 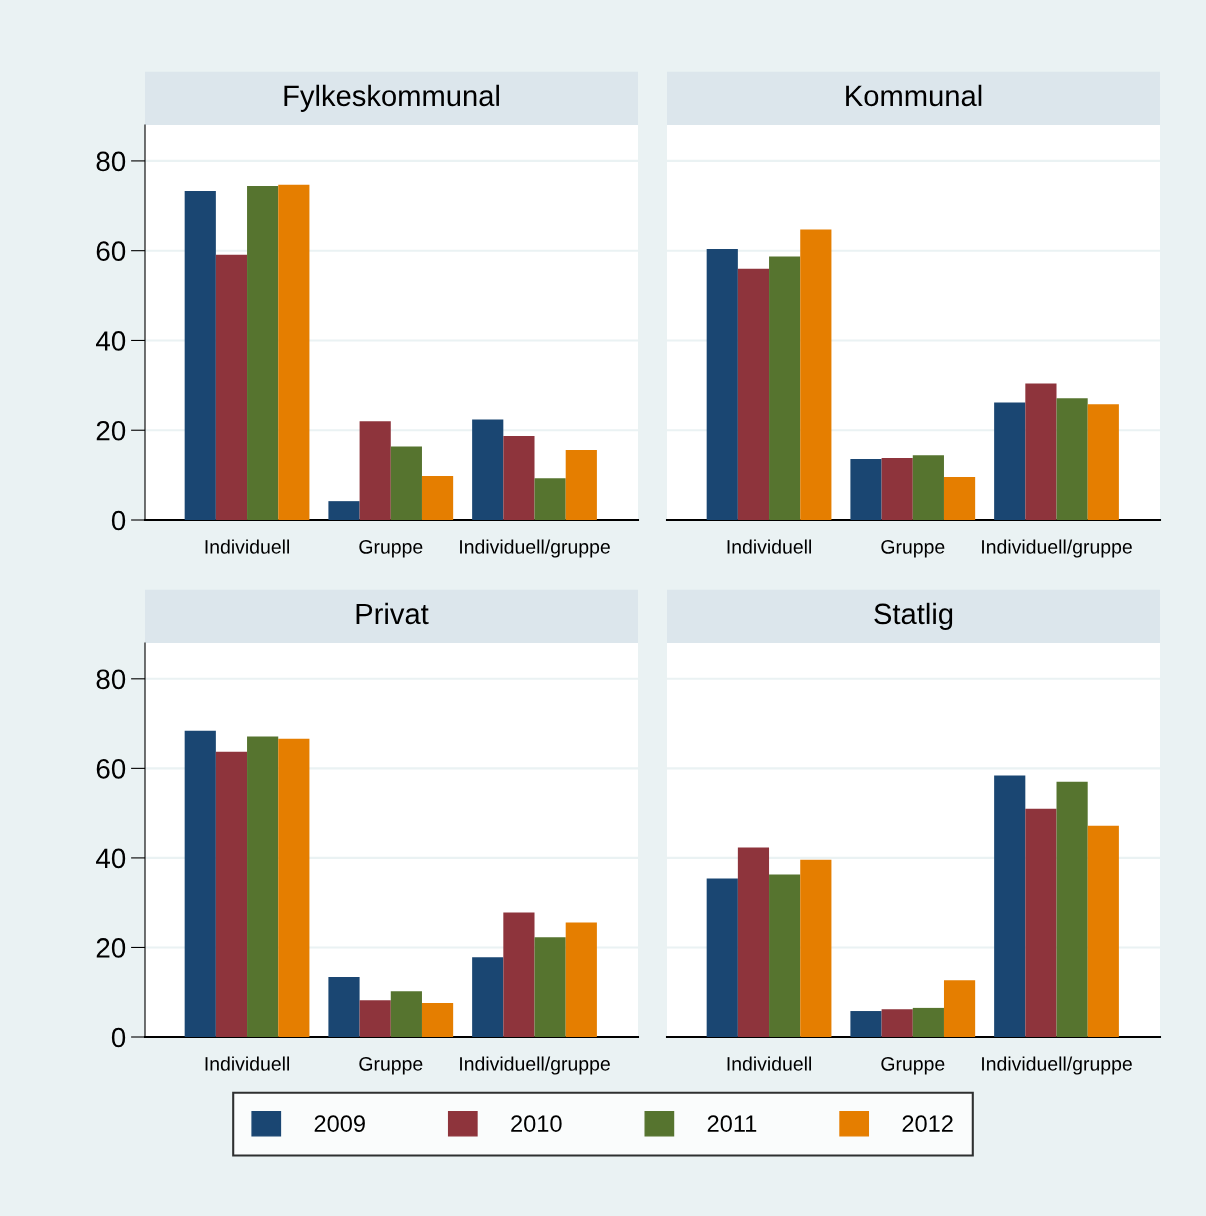 What do you see at coordinates (914, 95) in the screenshot?
I see `chart-title: Kommunal` at bounding box center [914, 95].